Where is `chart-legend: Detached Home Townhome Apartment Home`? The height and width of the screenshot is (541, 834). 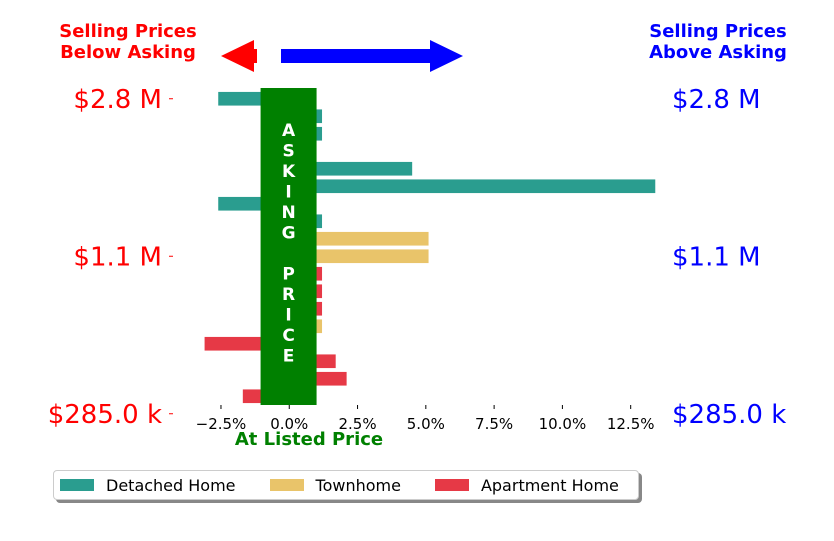
chart-legend: Detached Home Townhome Apartment Home is located at coordinates (346, 485).